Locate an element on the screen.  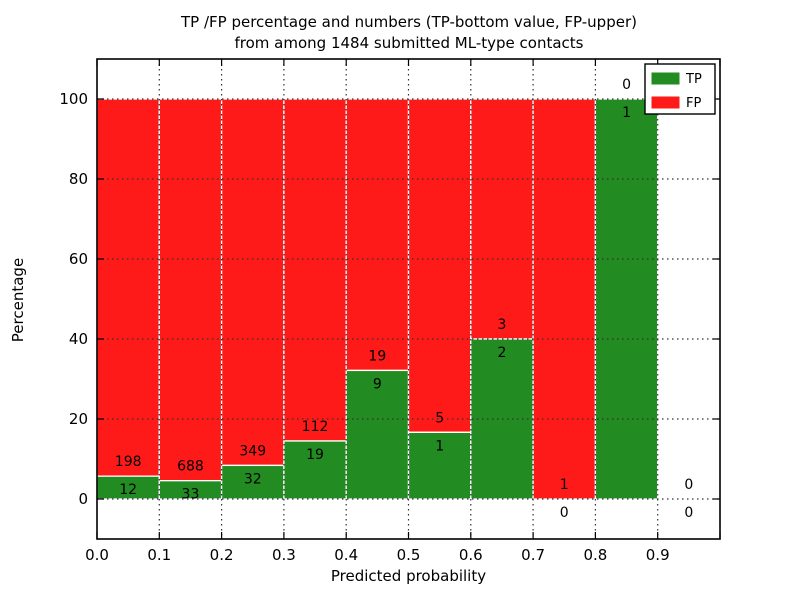
fp-count-label-5: 5 is located at coordinates (439, 418).